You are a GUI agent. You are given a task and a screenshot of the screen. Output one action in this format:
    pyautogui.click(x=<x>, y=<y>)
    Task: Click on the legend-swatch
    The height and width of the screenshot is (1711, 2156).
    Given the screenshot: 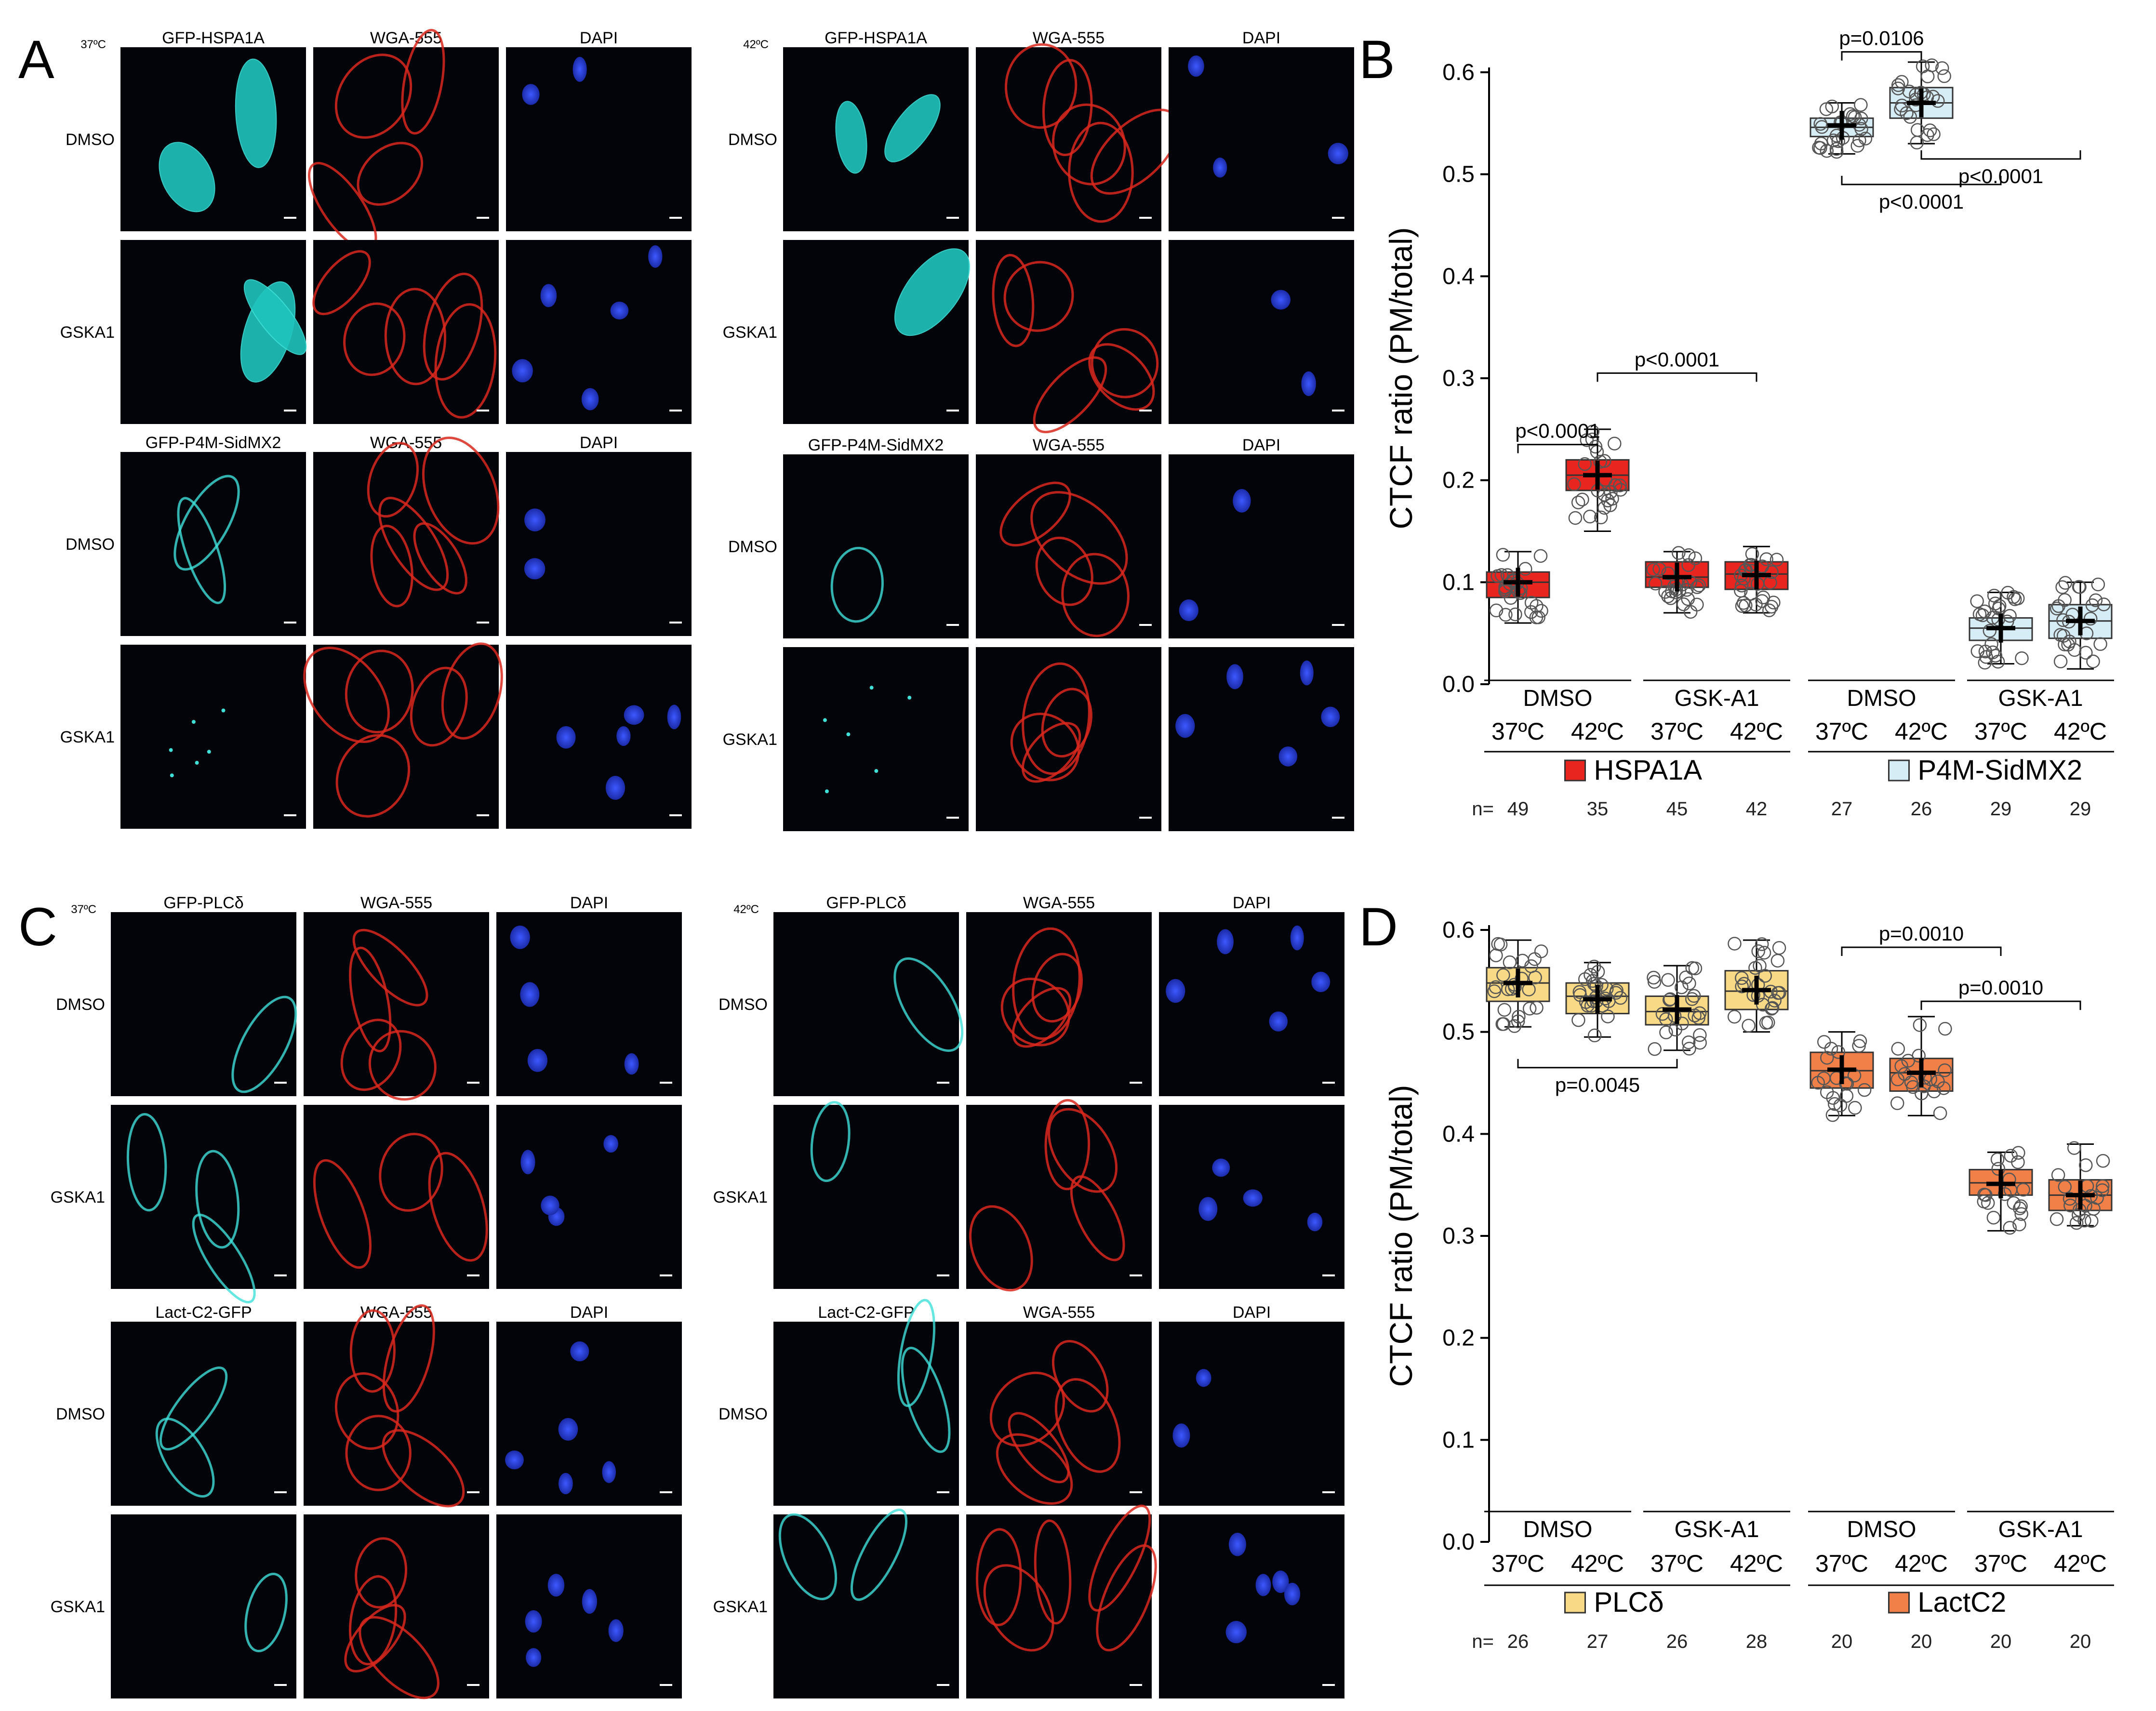 What is the action you would take?
    pyautogui.click(x=1899, y=1603)
    